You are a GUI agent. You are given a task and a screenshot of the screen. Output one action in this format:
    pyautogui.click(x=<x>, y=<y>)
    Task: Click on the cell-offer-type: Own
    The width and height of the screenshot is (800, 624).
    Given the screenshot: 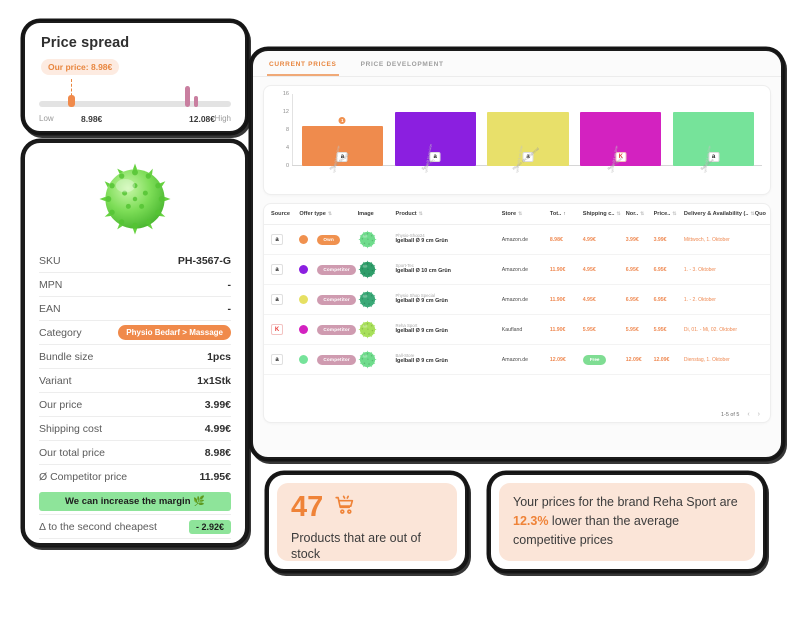 What is the action you would take?
    pyautogui.click(x=328, y=239)
    